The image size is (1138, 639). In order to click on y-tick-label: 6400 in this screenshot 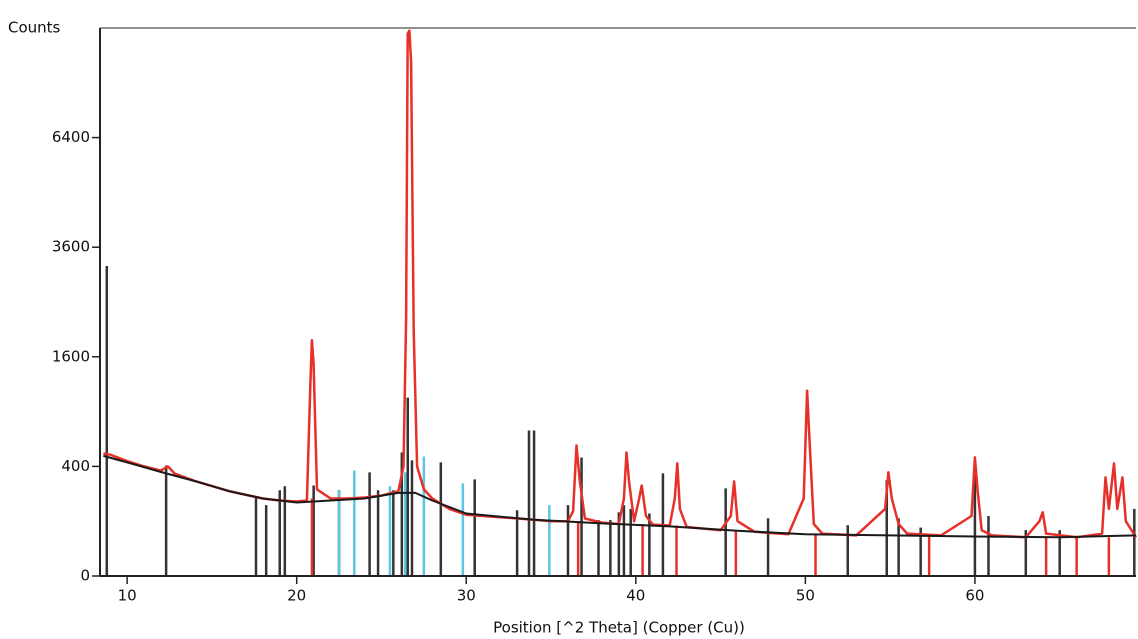, I will do `click(71, 137)`.